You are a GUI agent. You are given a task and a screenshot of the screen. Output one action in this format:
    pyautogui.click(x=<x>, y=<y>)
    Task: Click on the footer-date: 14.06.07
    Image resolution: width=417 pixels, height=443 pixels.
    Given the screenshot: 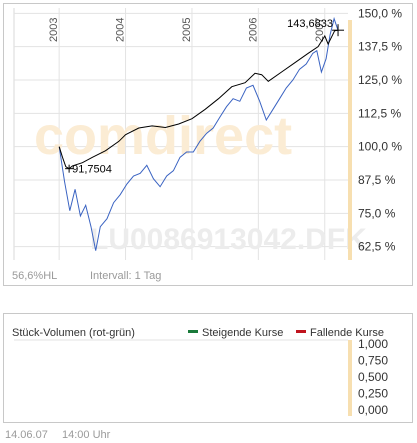 What is the action you would take?
    pyautogui.click(x=26, y=435)
    